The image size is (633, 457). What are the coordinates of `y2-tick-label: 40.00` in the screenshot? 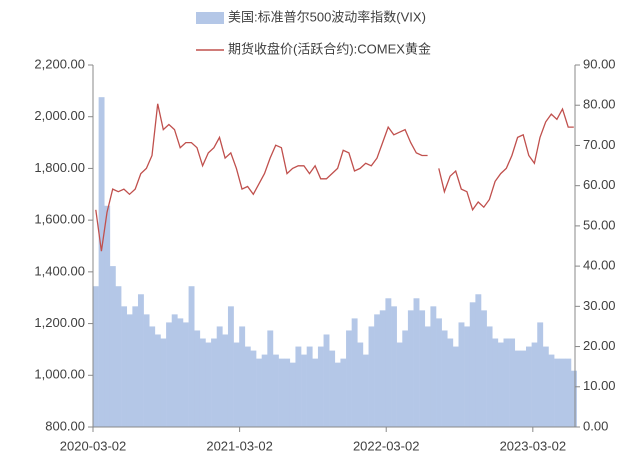 It's located at (599, 265).